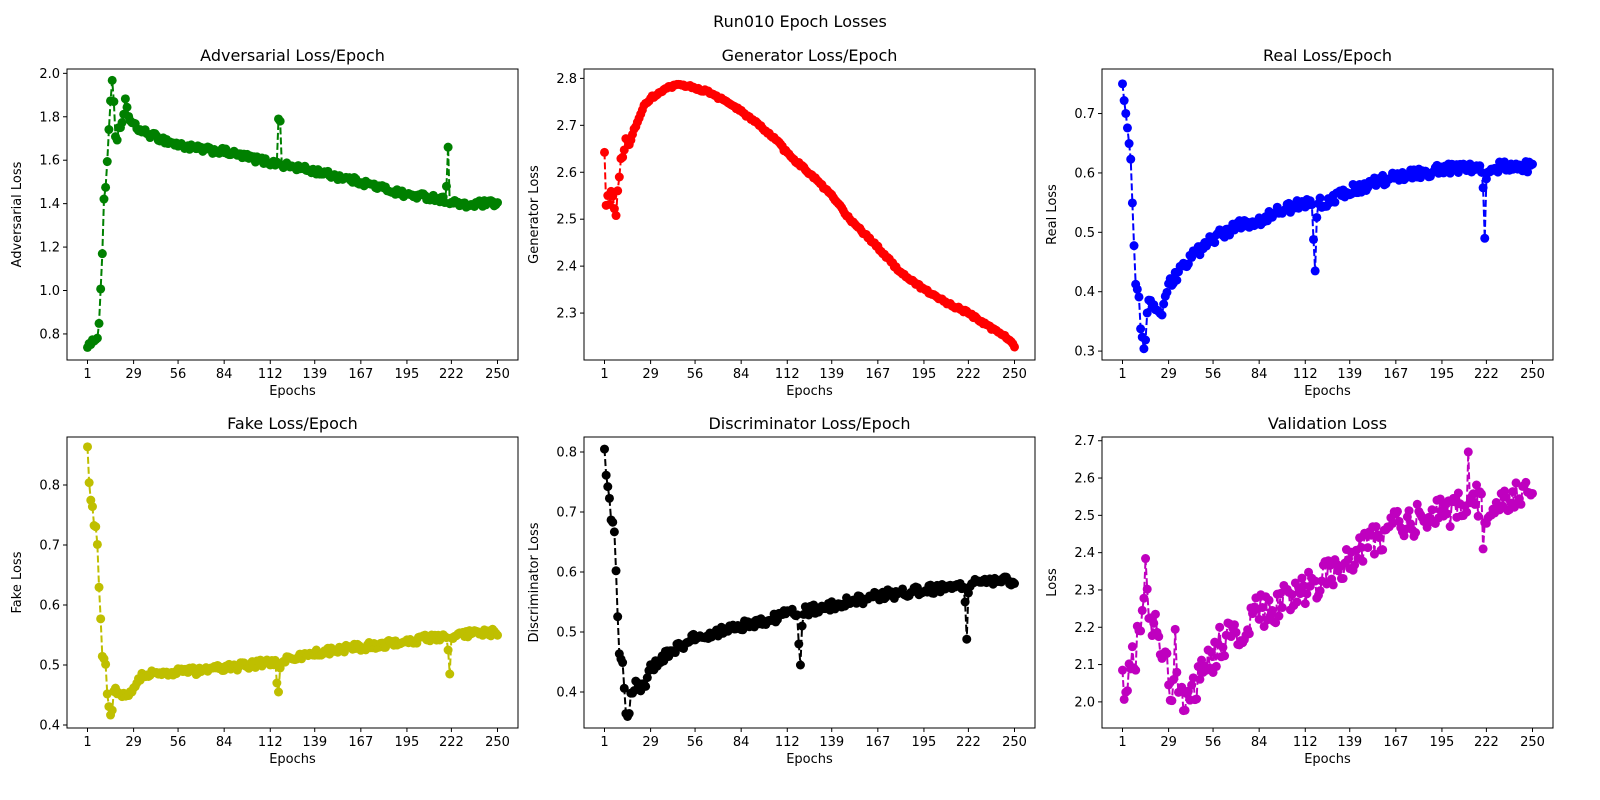  Describe the element at coordinates (800, 21) in the screenshot. I see `figure-title: Run010 Epoch Losses` at that location.